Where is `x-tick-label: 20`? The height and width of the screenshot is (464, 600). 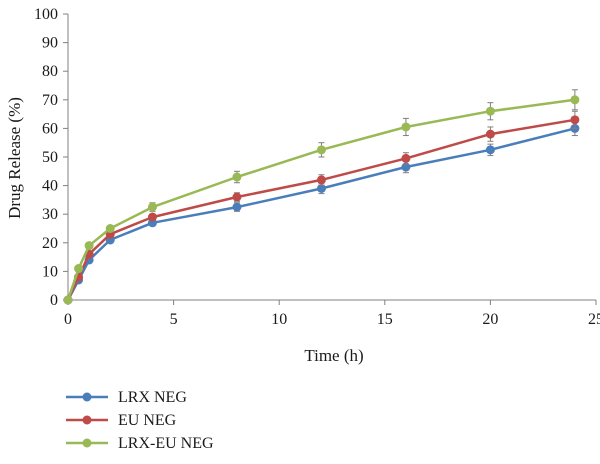
x-tick-label: 20 is located at coordinates (490, 319).